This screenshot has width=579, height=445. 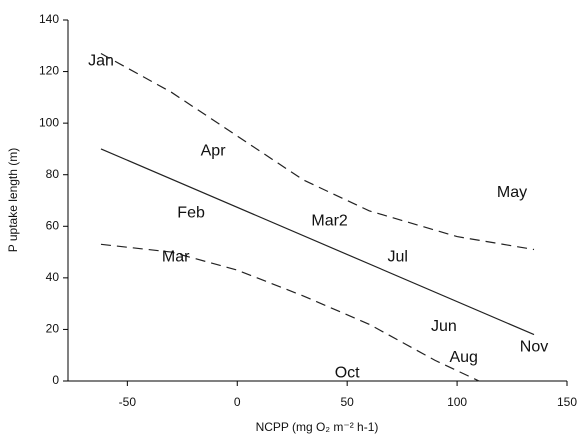 What do you see at coordinates (512, 192) in the screenshot?
I see `point-label: May` at bounding box center [512, 192].